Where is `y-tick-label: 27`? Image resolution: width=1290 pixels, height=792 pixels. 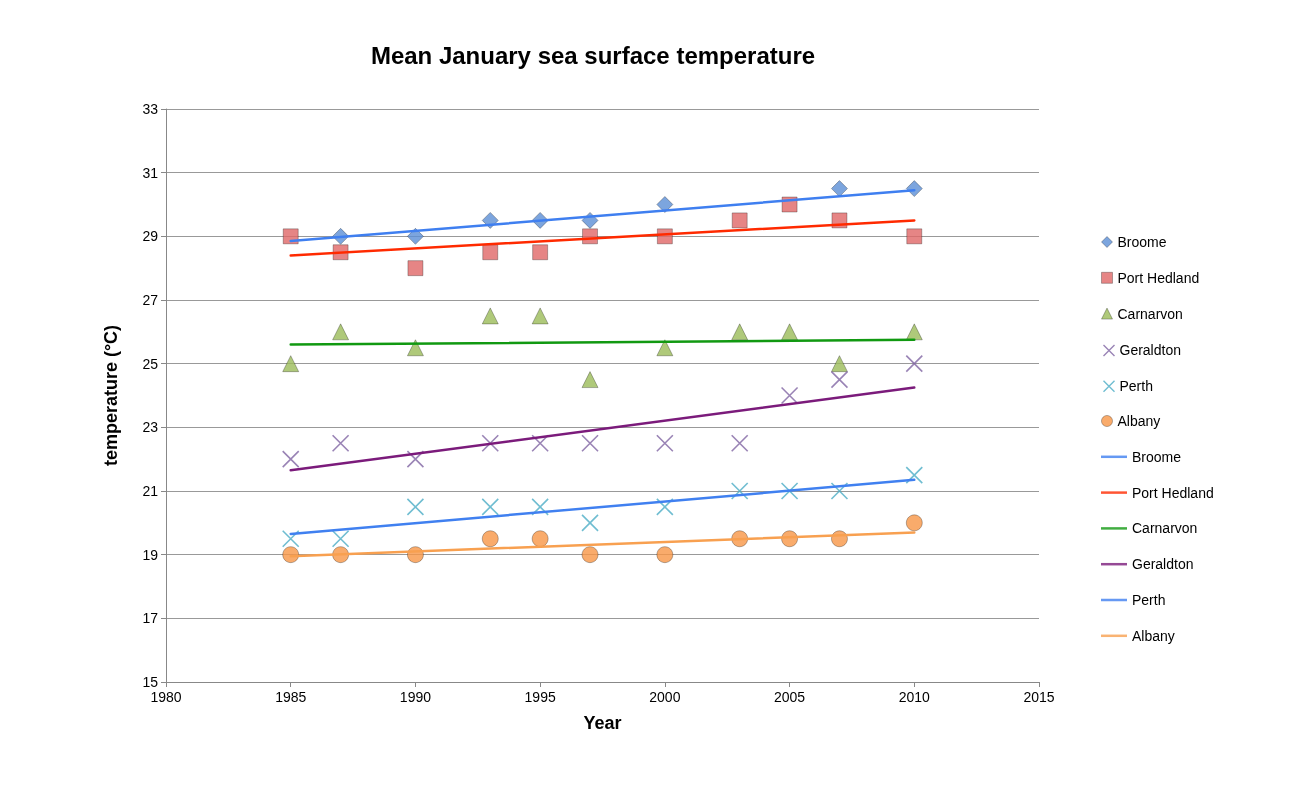 y-tick-label: 27 is located at coordinates (150, 300).